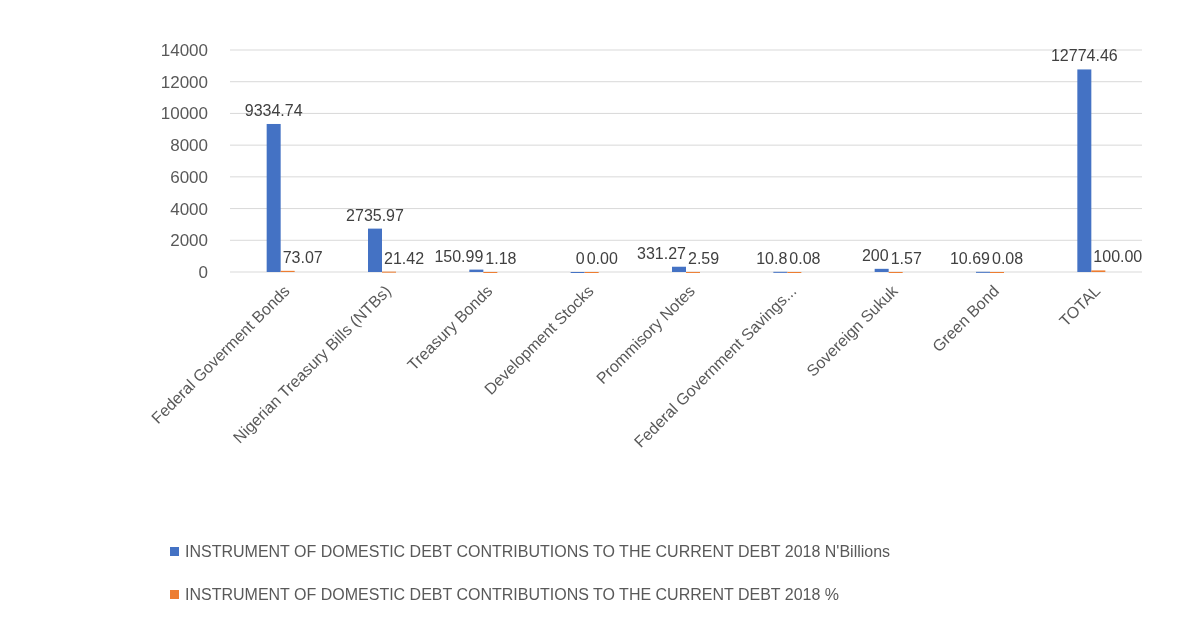  What do you see at coordinates (302, 257) in the screenshot?
I see `data-label: 73.07` at bounding box center [302, 257].